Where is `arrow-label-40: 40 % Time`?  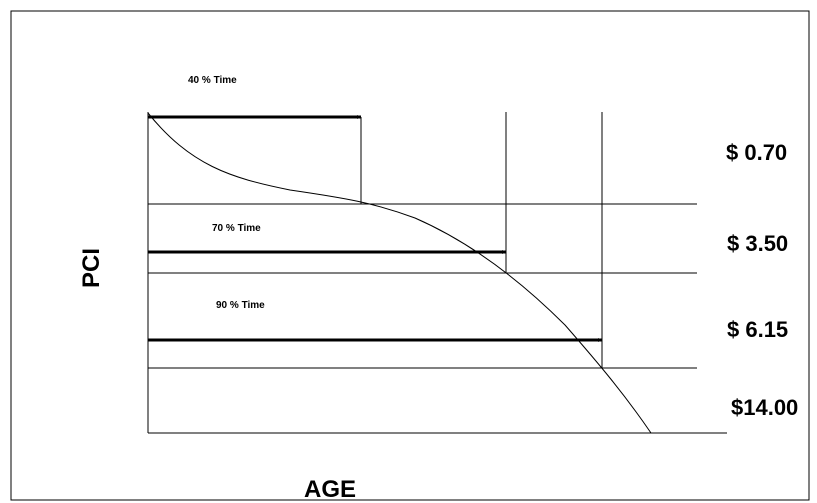 arrow-label-40: 40 % Time is located at coordinates (212, 80).